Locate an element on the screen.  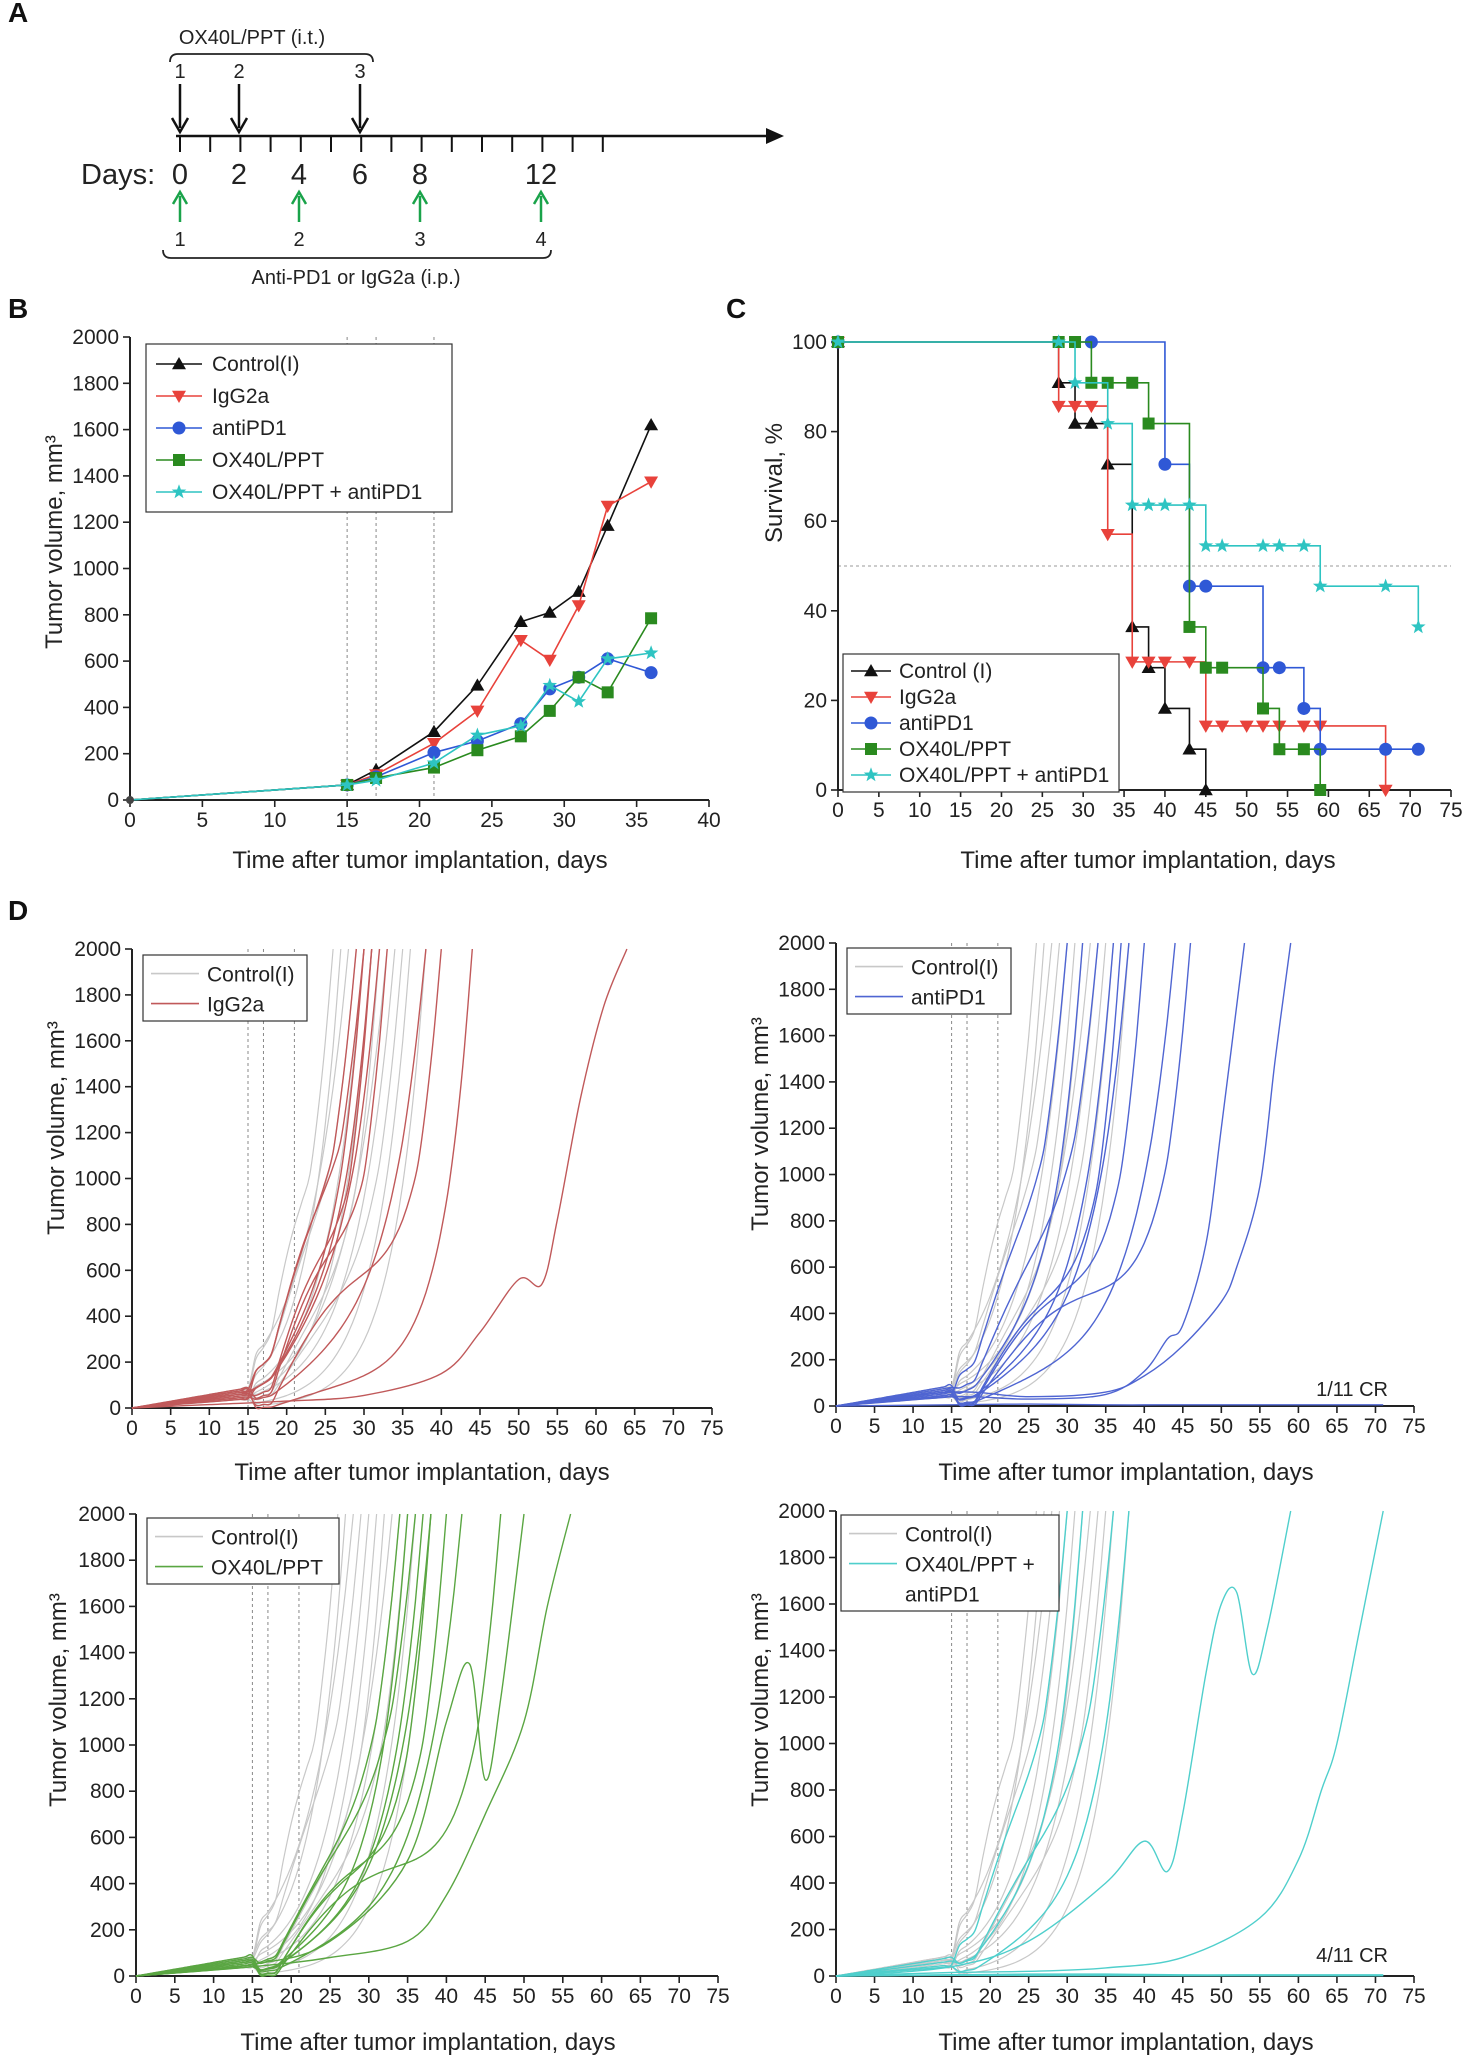
timeline-ticks is located at coordinates (391, 144).